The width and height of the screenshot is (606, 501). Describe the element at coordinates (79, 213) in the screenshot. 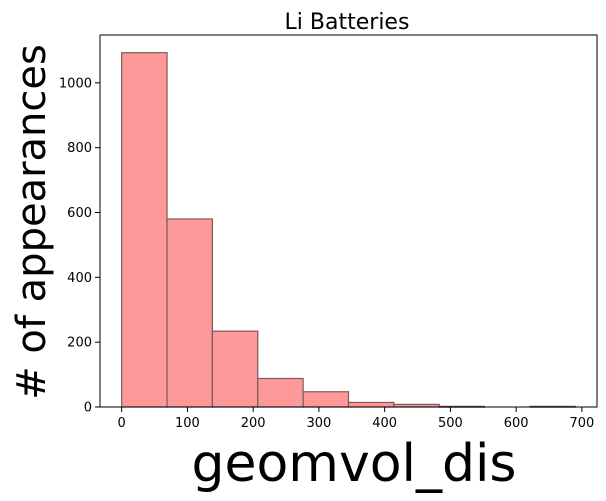

I see `y-tick-label: 600` at that location.